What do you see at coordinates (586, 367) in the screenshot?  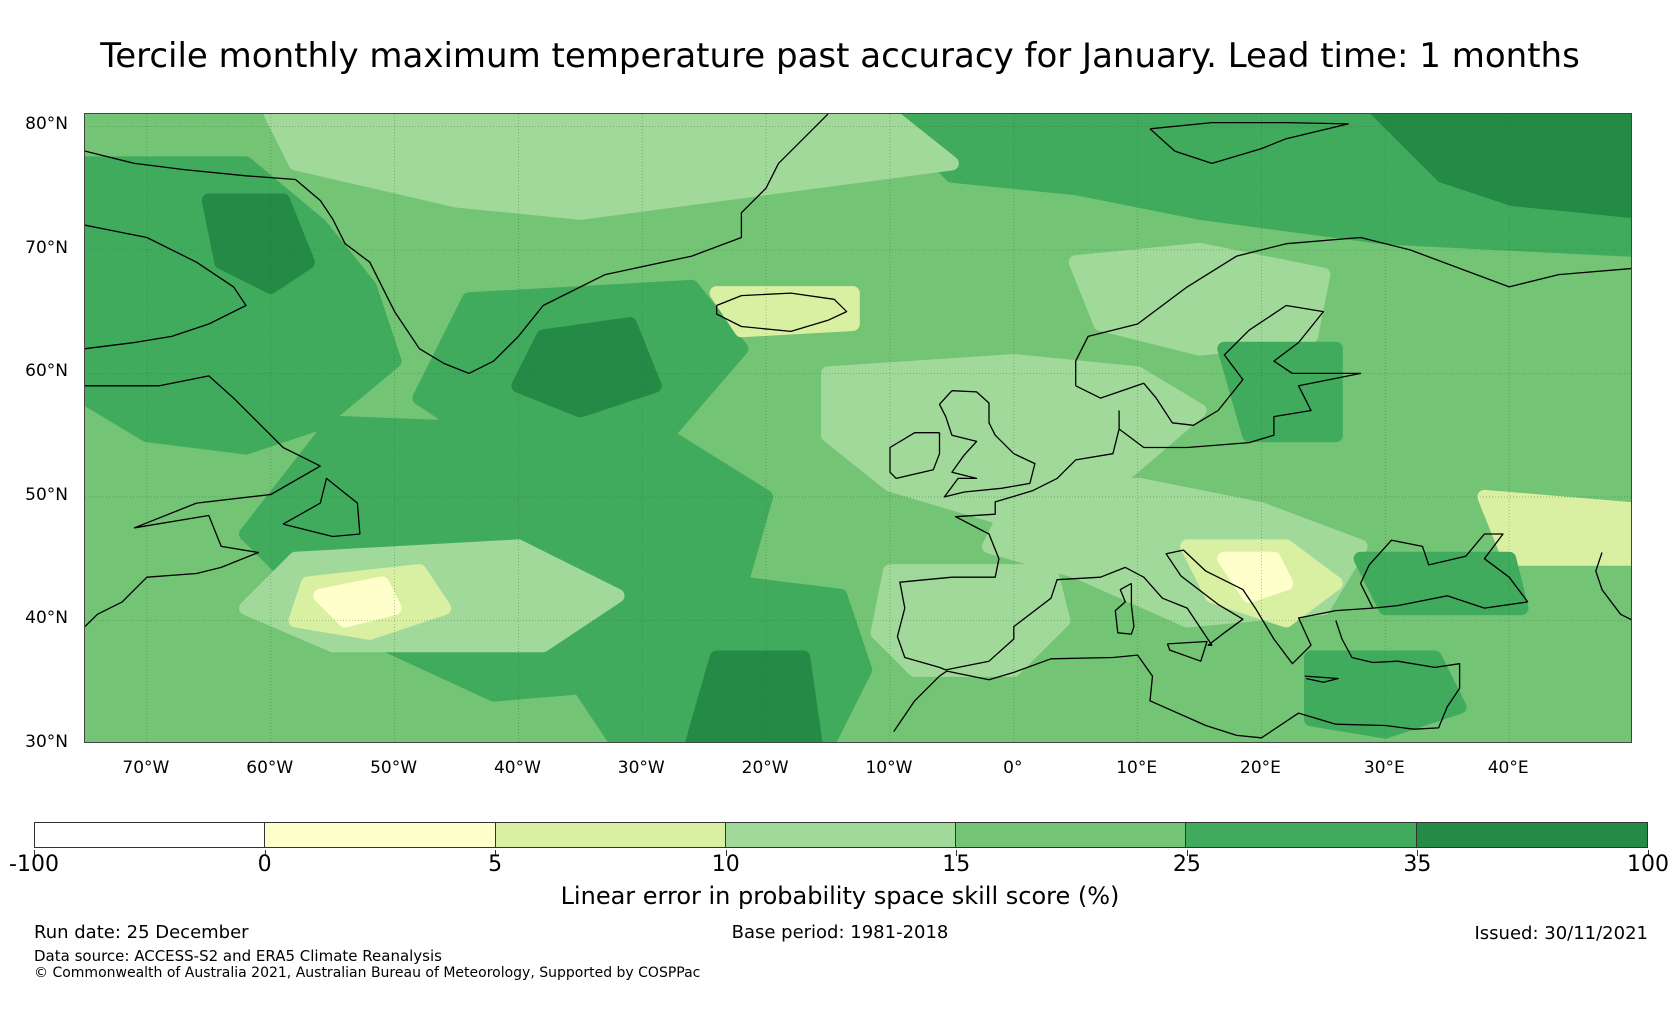 I see `skill-region-irminger-core-high` at bounding box center [586, 367].